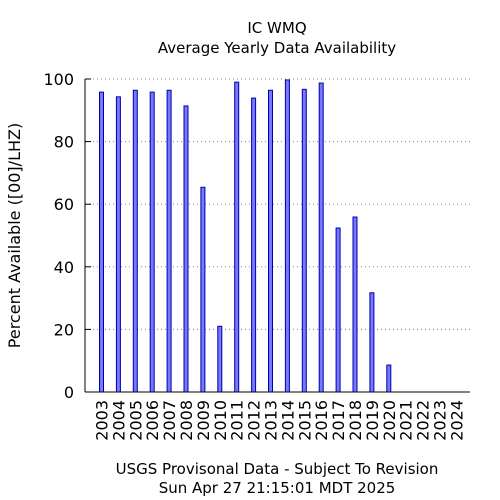  What do you see at coordinates (254, 245) in the screenshot?
I see `bar-2012` at bounding box center [254, 245].